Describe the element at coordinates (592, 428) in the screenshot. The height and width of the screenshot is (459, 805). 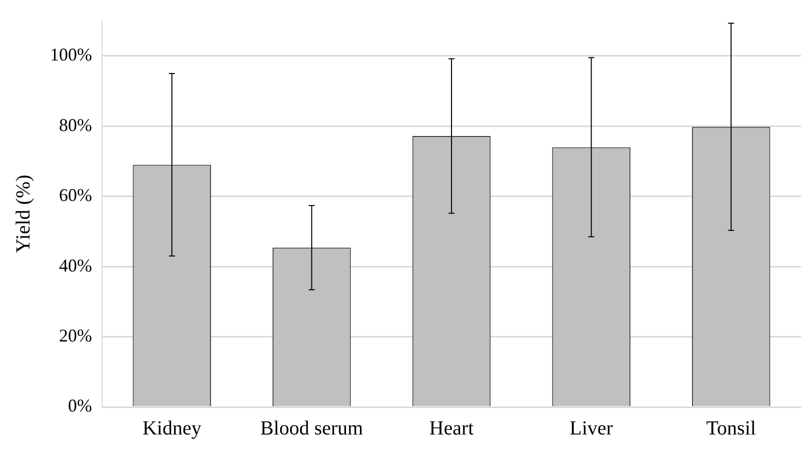
I see `x-tick-label: Liver` at that location.